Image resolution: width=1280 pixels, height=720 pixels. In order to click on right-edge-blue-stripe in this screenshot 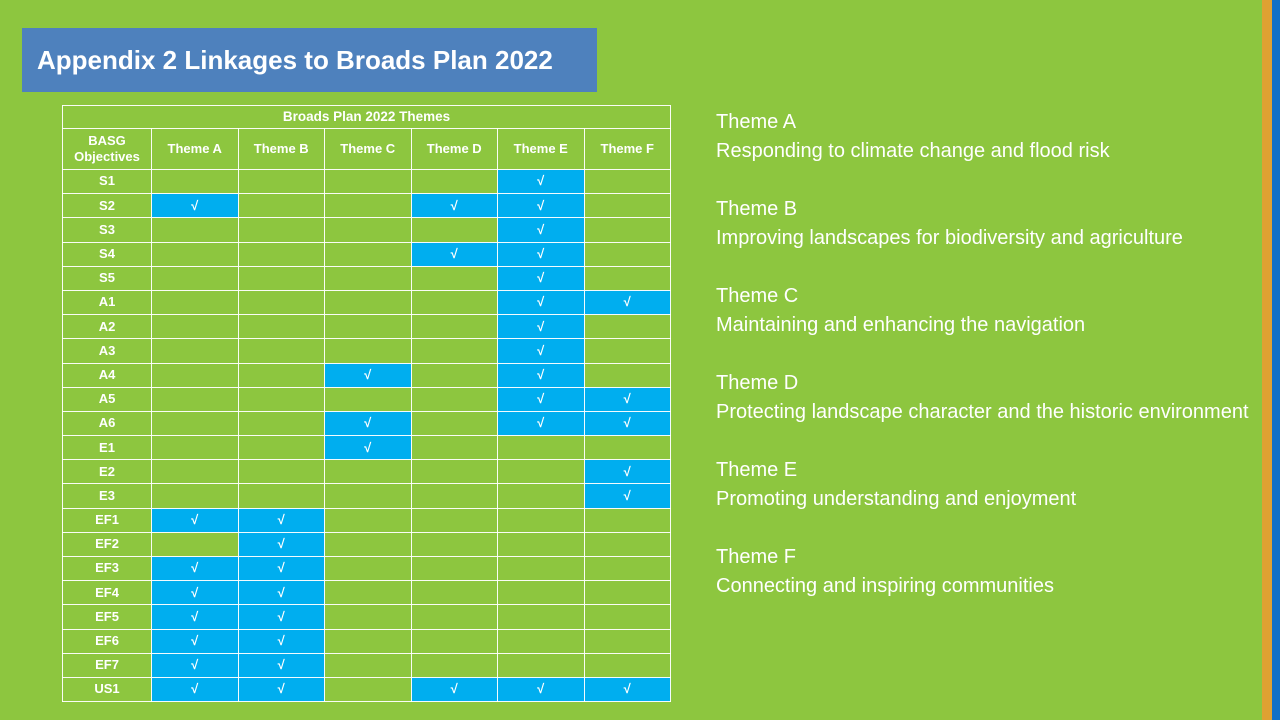, I will do `click(1276, 360)`.